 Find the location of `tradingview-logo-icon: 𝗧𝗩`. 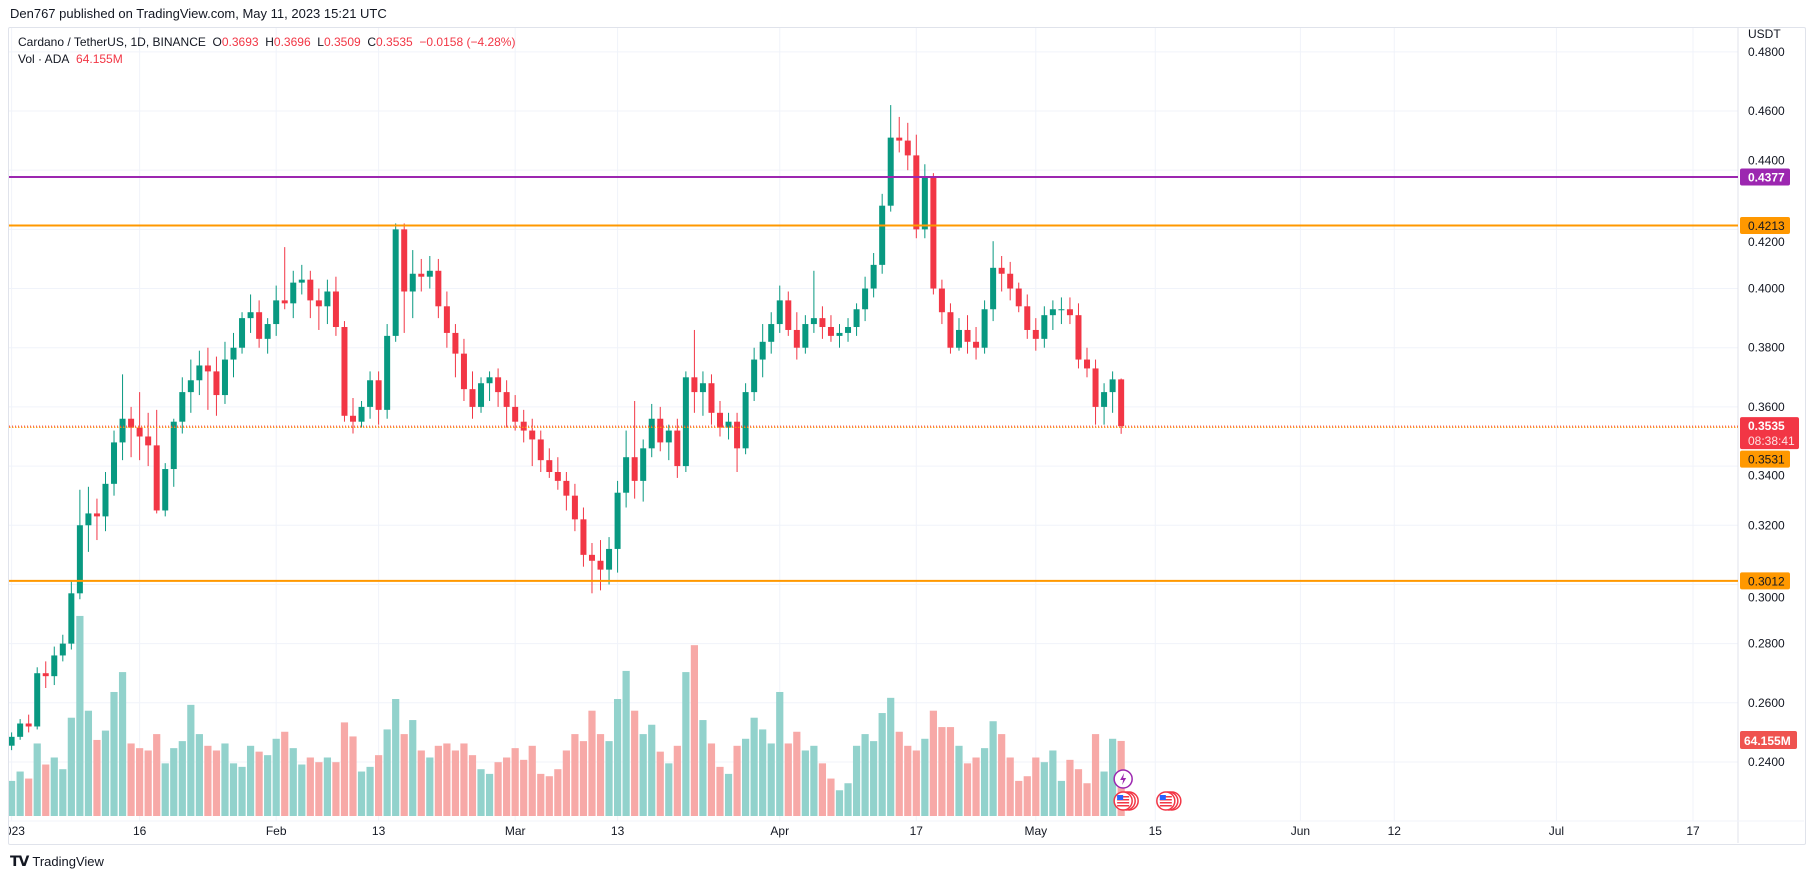

tradingview-logo-icon: 𝗧𝗩 is located at coordinates (19, 861).